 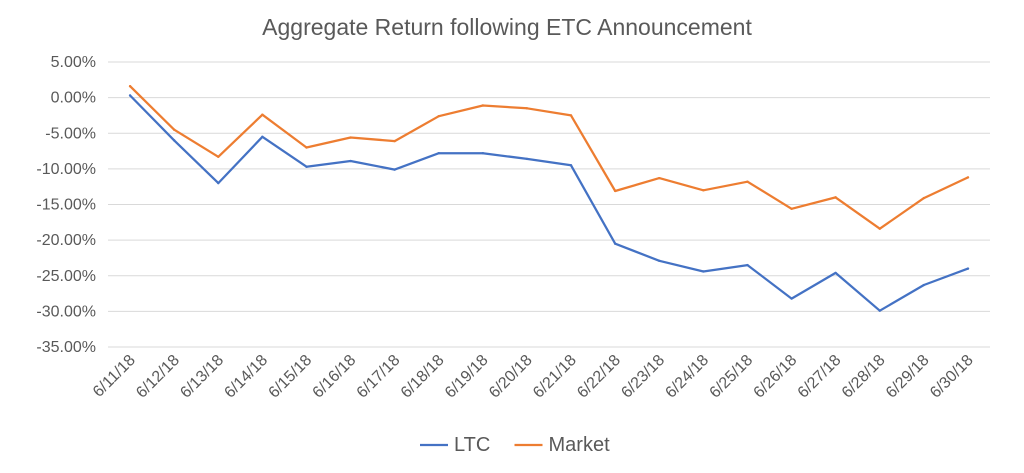 I want to click on x-tick-label: 6/12/18, so click(x=158, y=377).